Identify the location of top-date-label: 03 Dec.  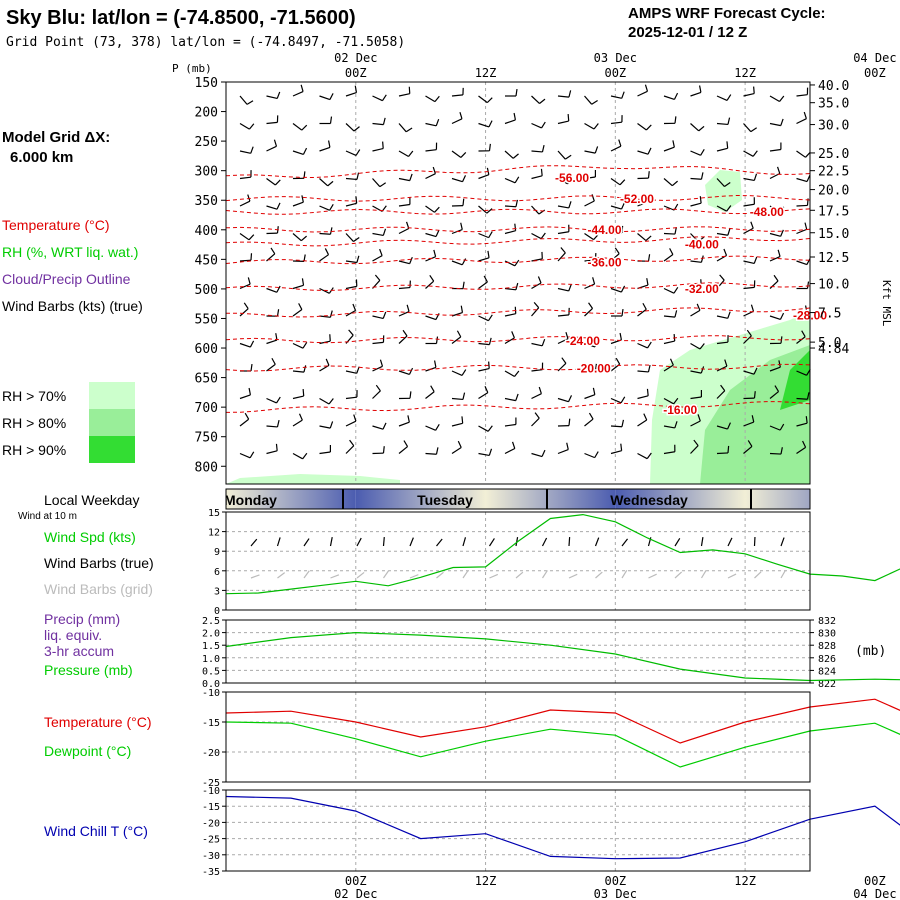
(615, 58).